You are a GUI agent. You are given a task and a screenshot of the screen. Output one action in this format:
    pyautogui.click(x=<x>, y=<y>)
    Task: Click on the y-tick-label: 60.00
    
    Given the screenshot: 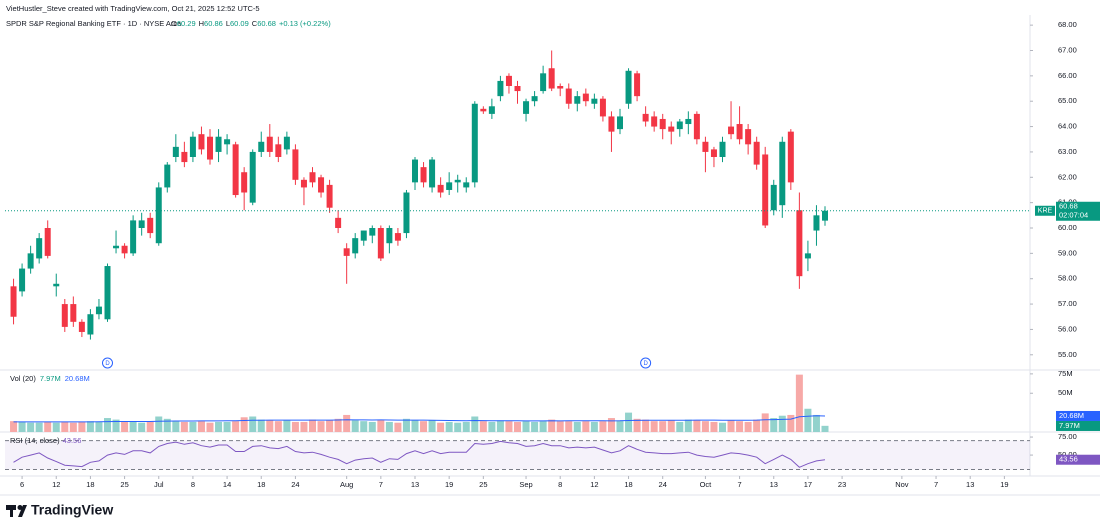 What is the action you would take?
    pyautogui.click(x=1067, y=227)
    